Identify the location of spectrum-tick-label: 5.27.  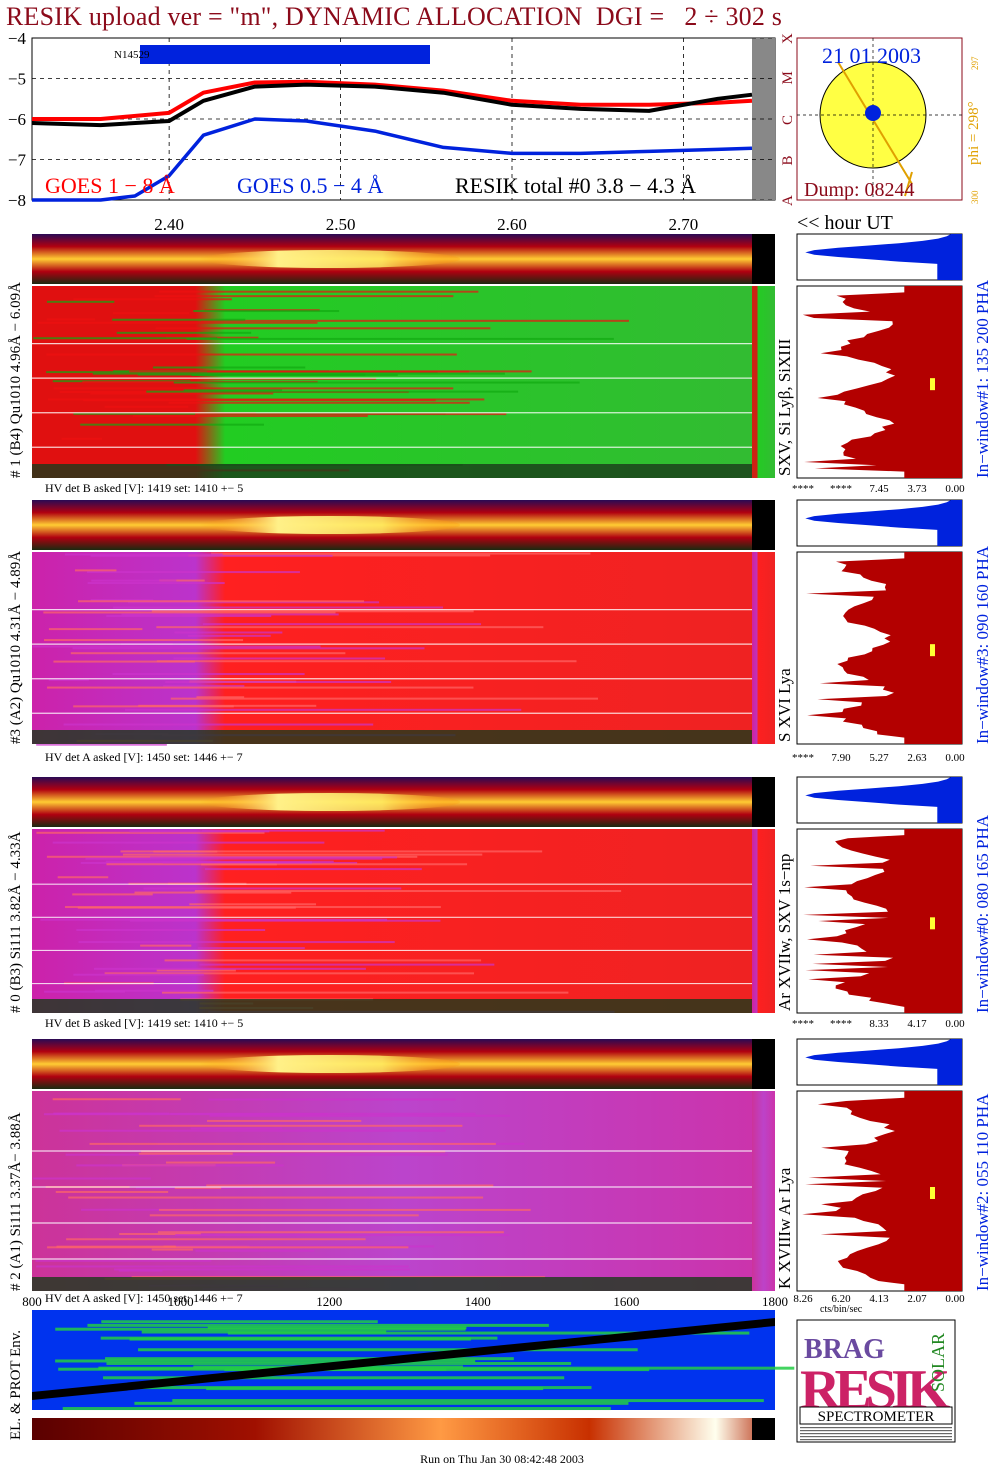
(879, 758).